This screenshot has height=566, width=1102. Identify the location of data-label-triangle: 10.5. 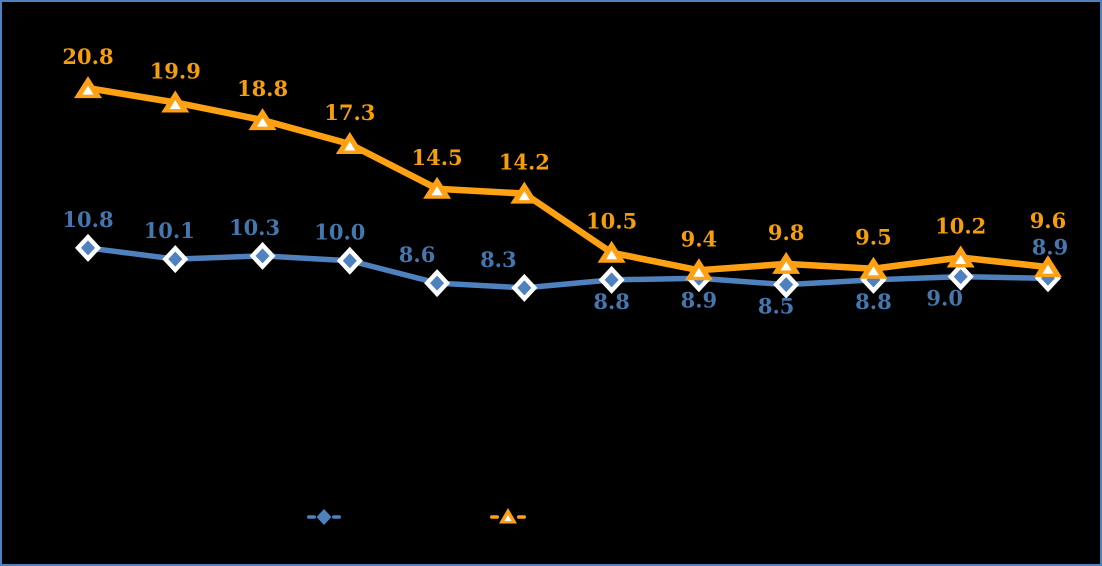
(611, 221).